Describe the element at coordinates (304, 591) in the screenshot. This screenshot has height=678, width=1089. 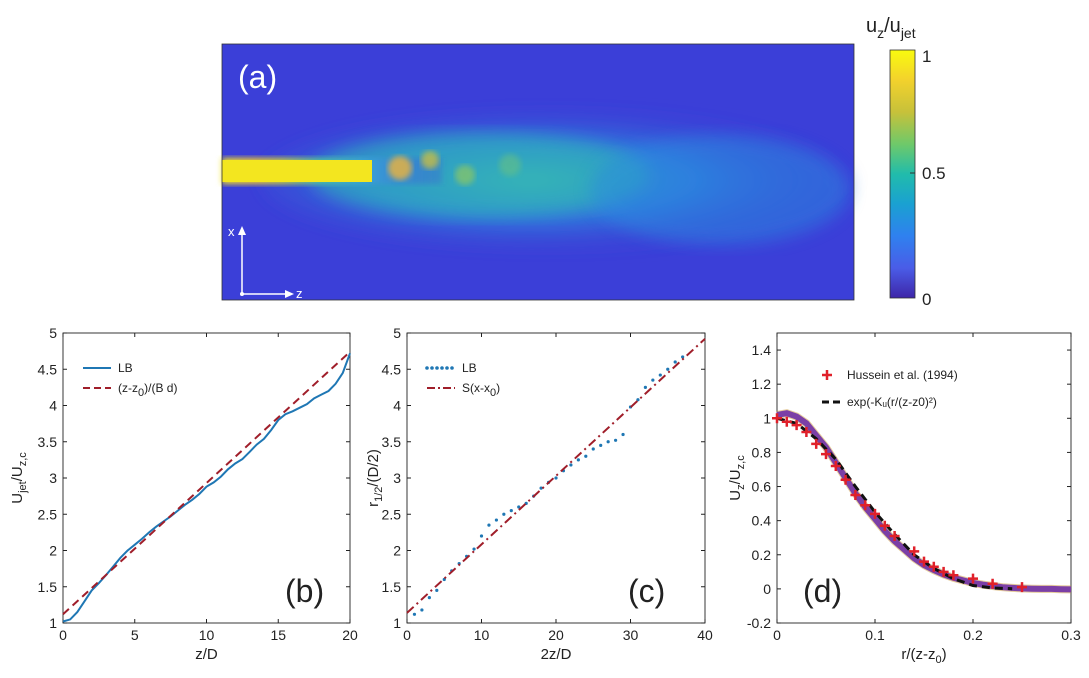
I see `panel-label: (b)` at that location.